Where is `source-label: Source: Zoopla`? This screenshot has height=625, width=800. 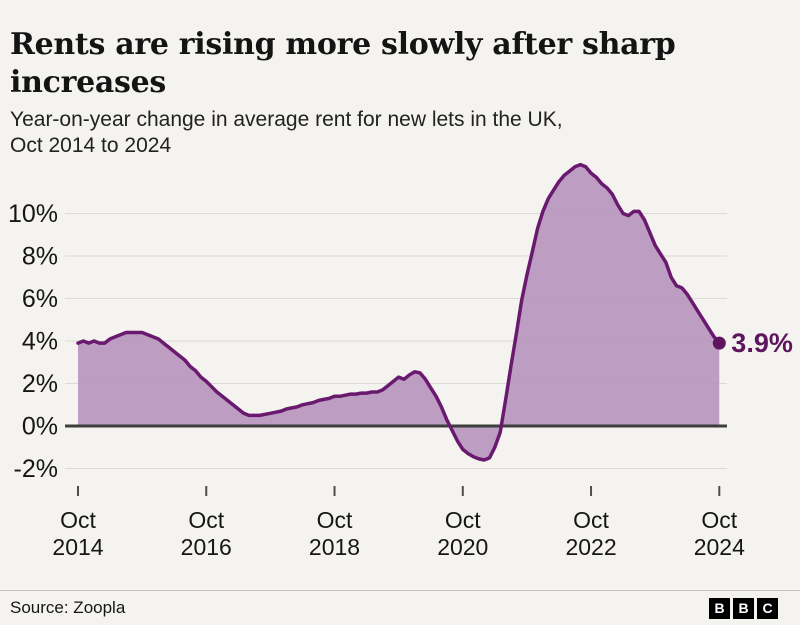
source-label: Source: Zoopla is located at coordinates (68, 607).